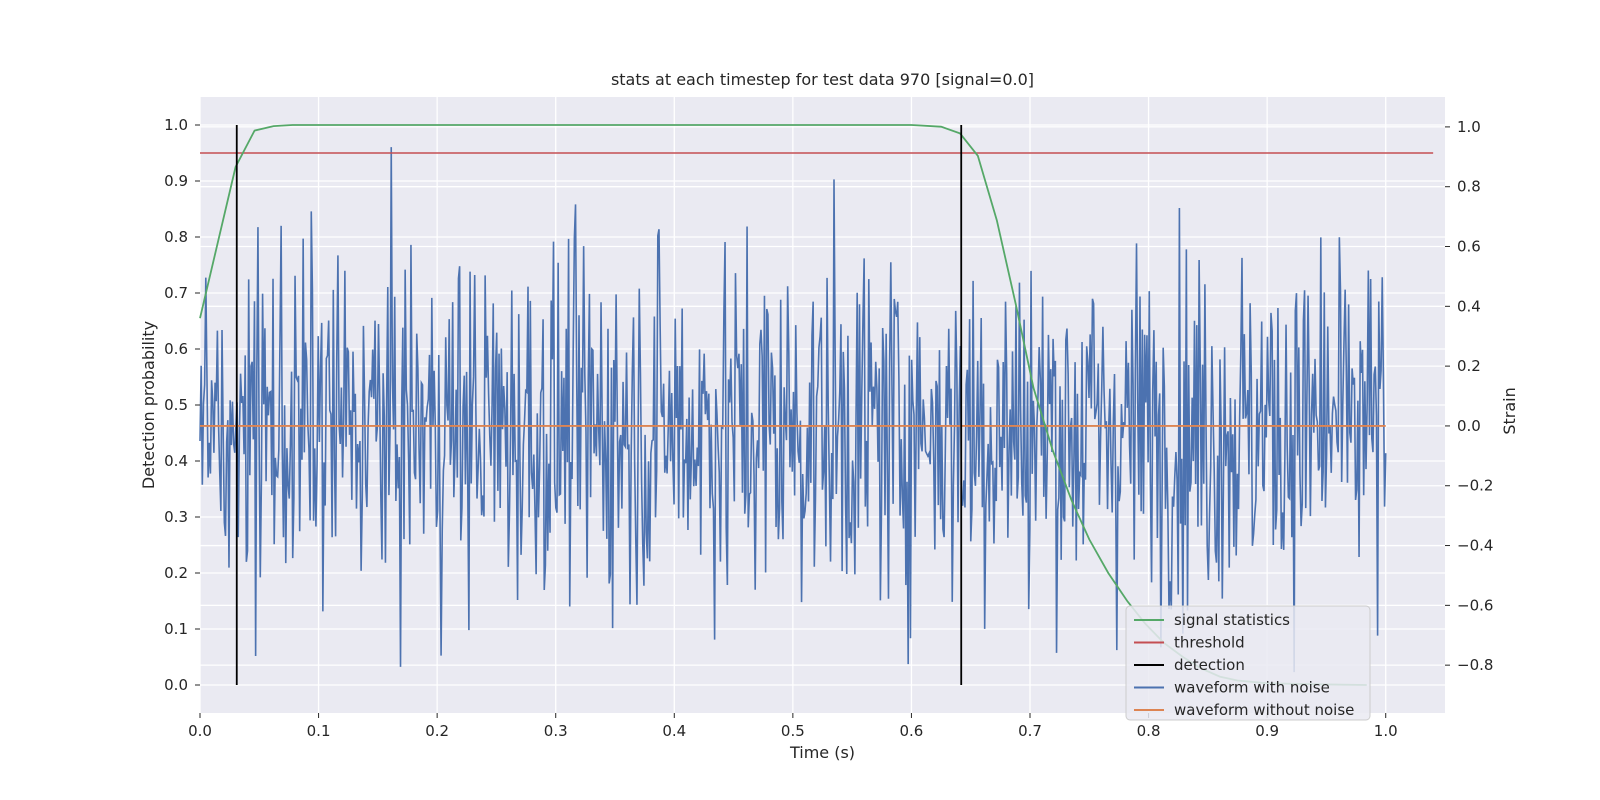  Describe the element at coordinates (1209, 643) in the screenshot. I see `legend-label: threshold` at that location.